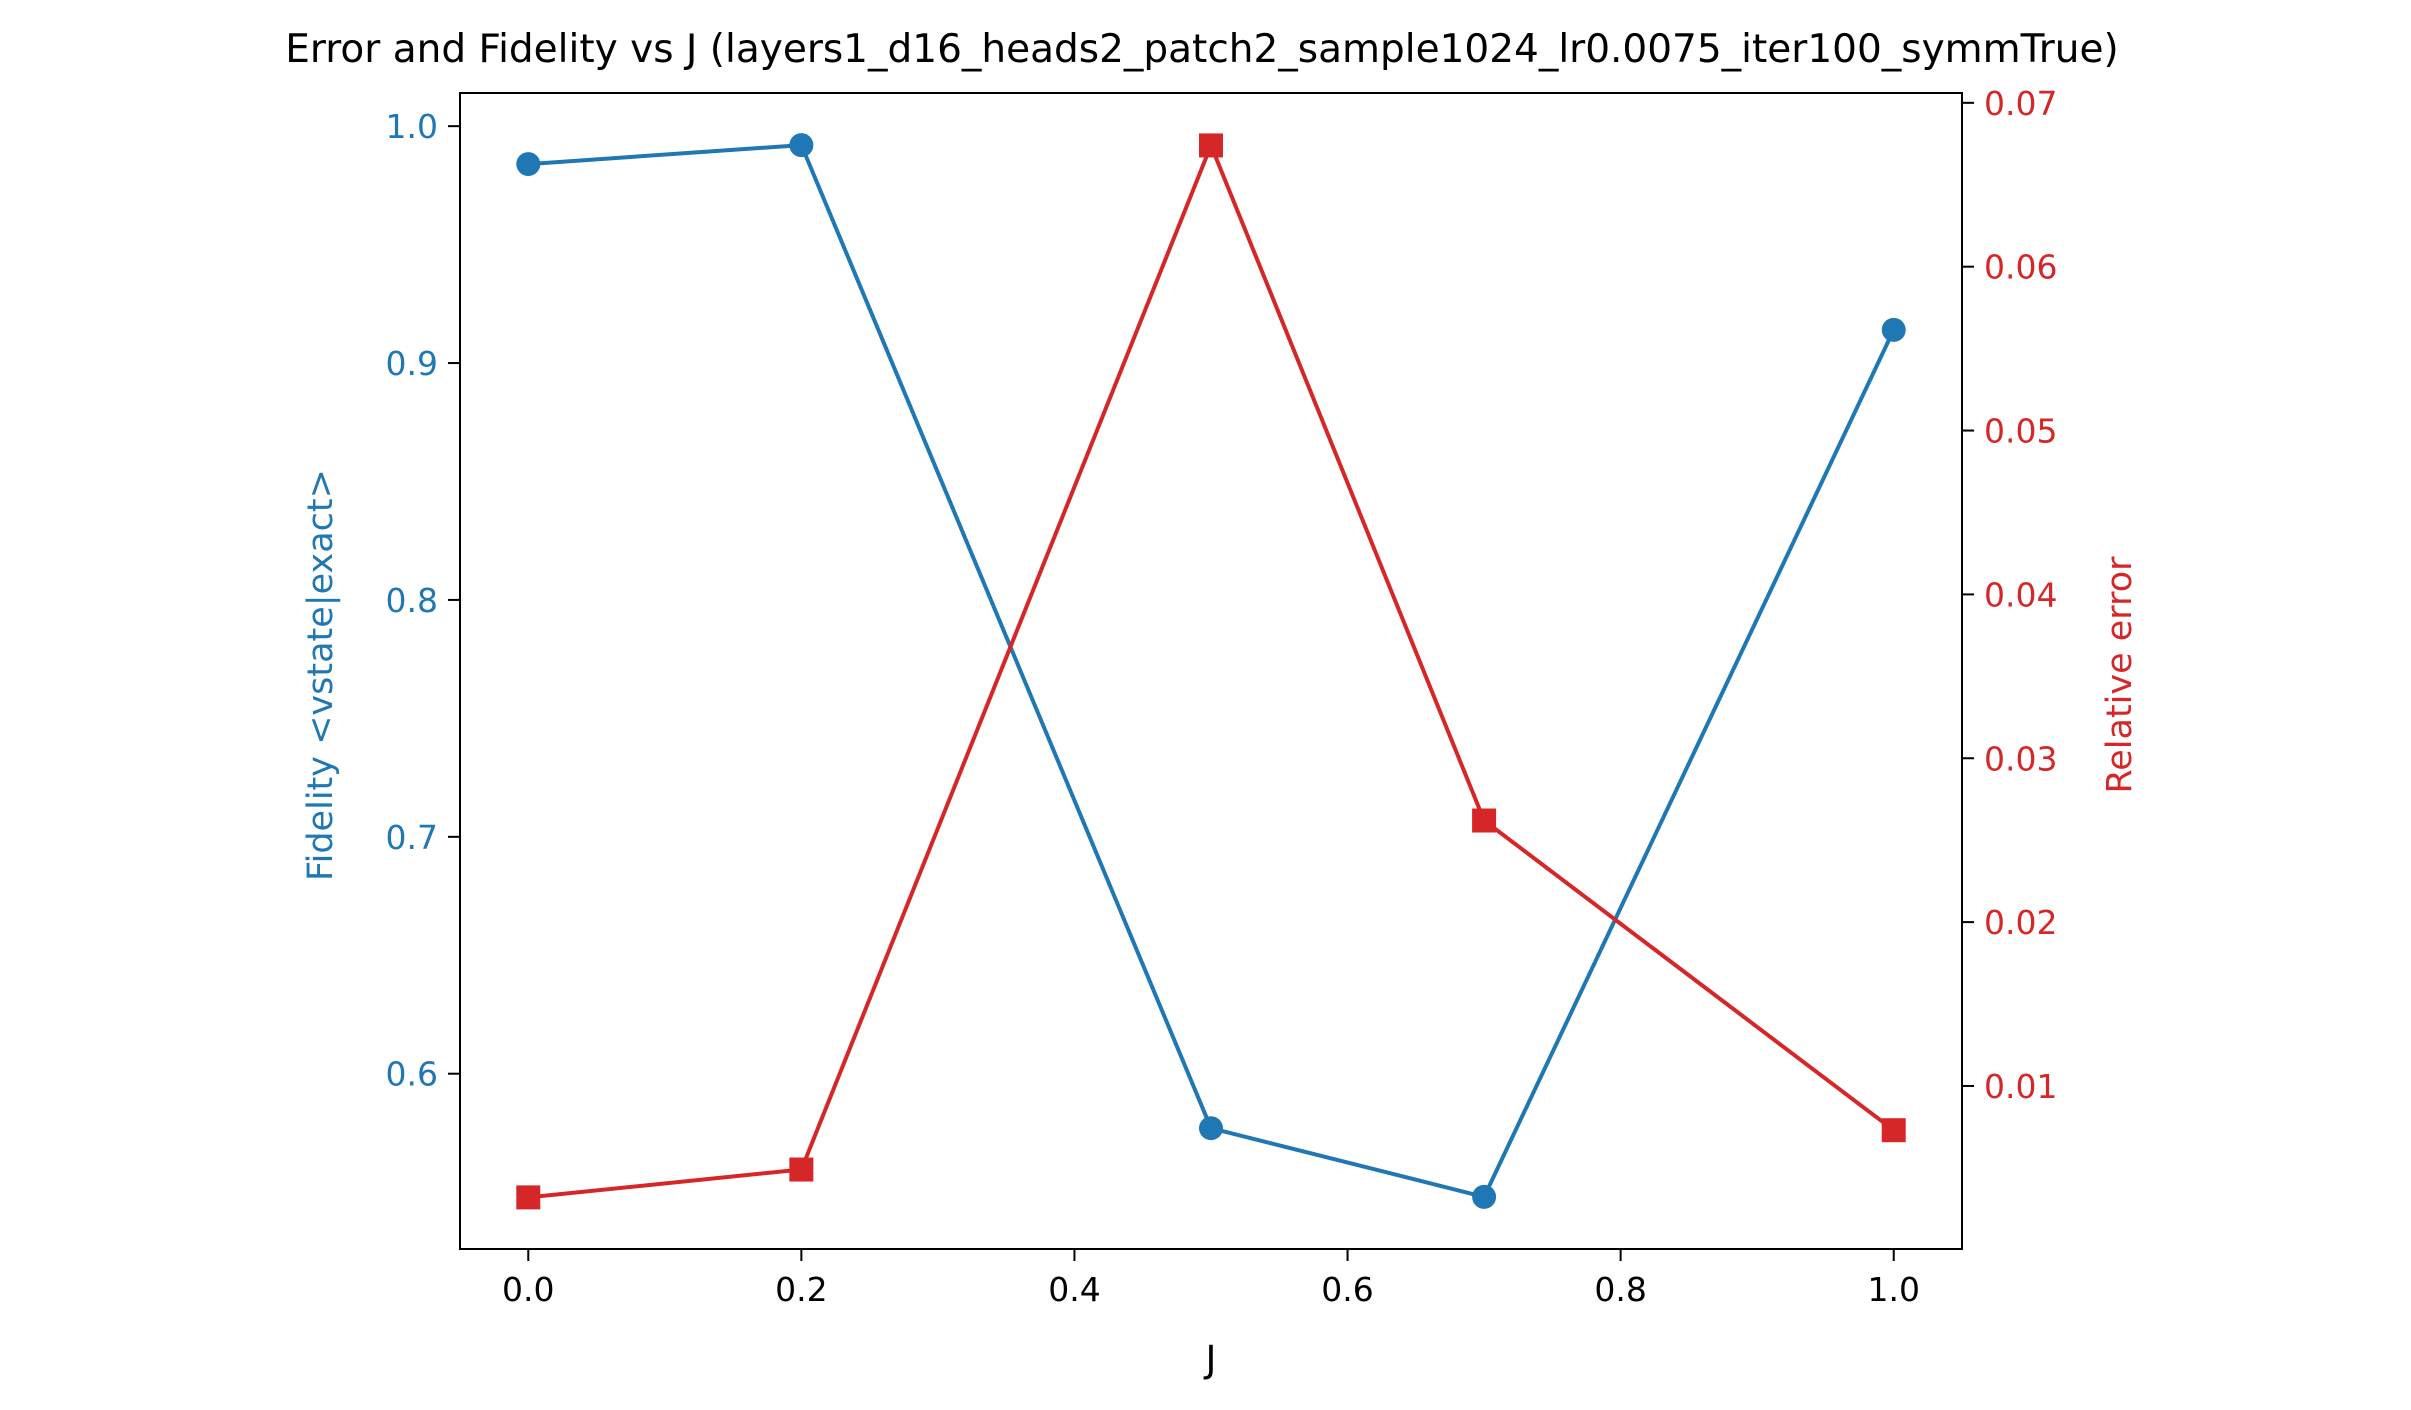  Describe the element at coordinates (2020, 267) in the screenshot. I see `right-y-tick-label: 0.06` at that location.